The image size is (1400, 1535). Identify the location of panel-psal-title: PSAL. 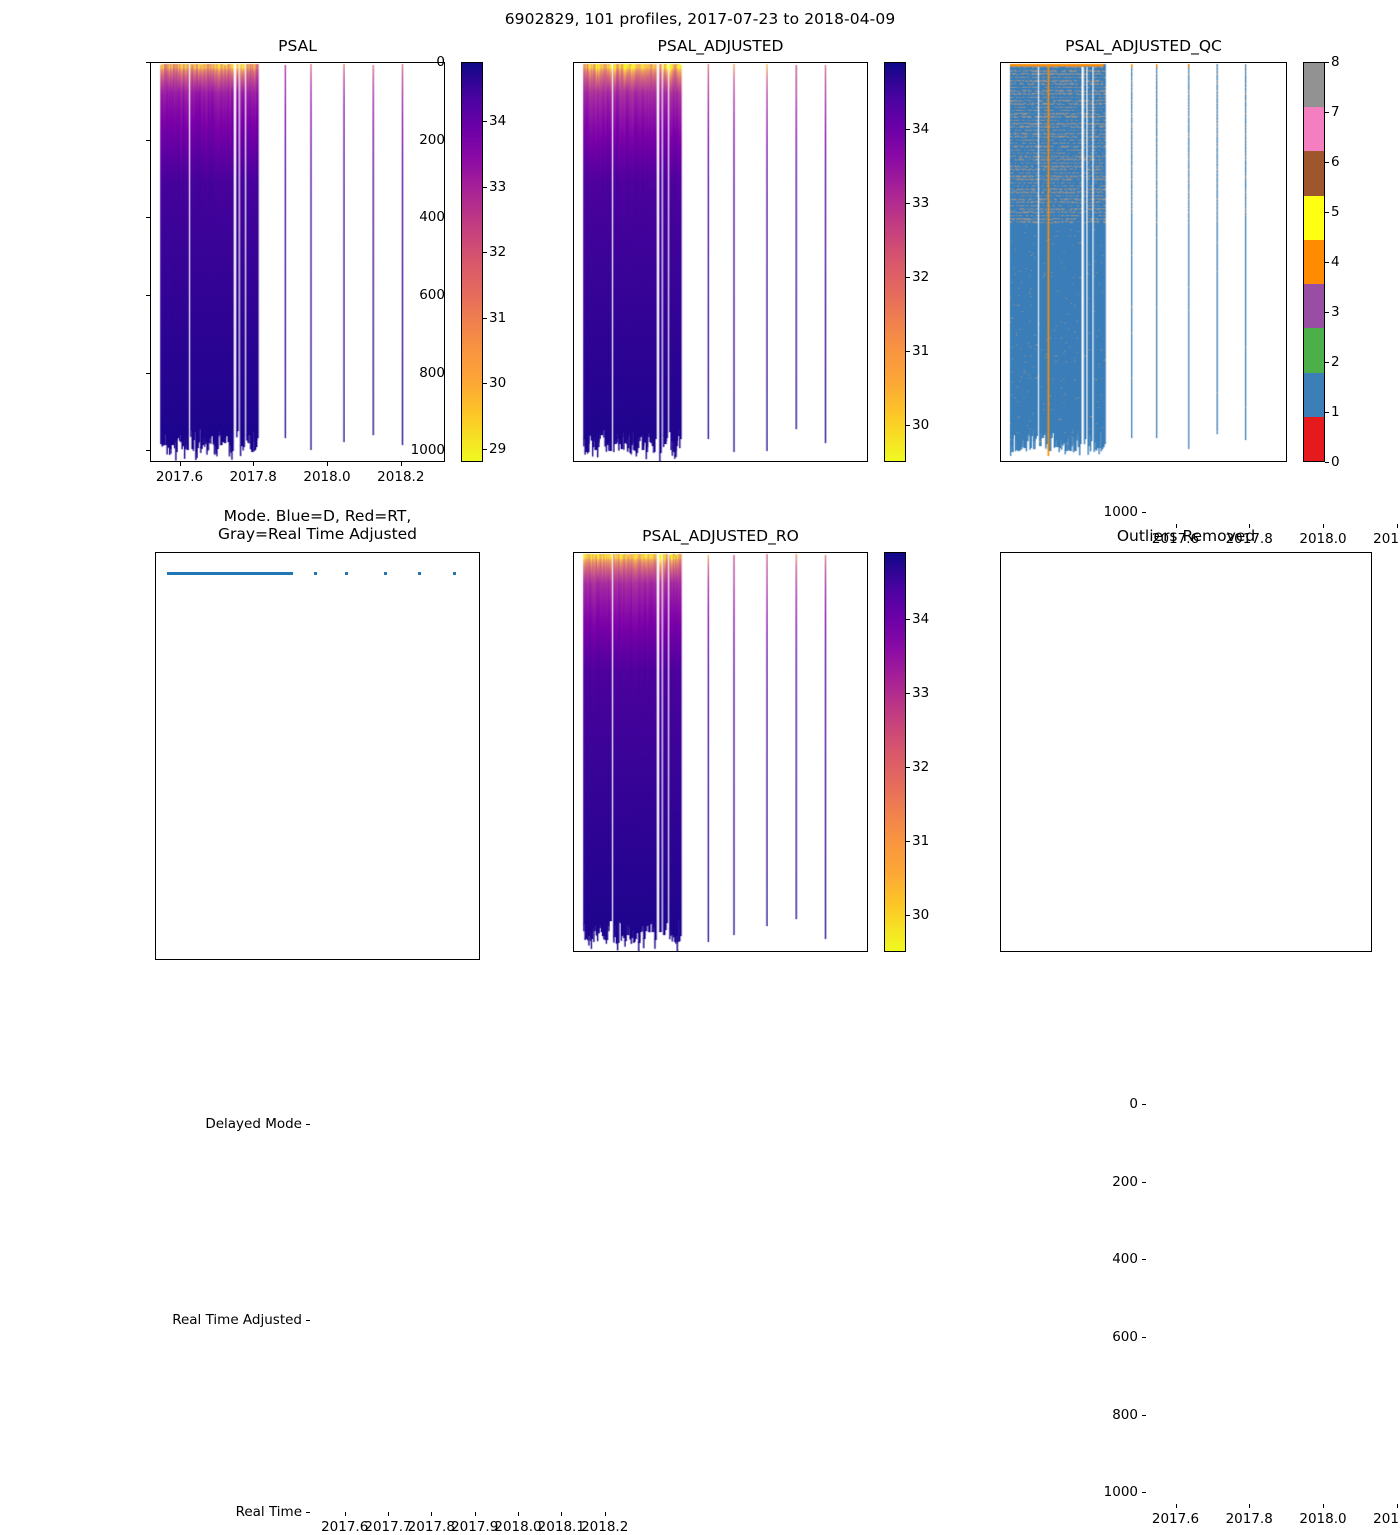
(297, 46).